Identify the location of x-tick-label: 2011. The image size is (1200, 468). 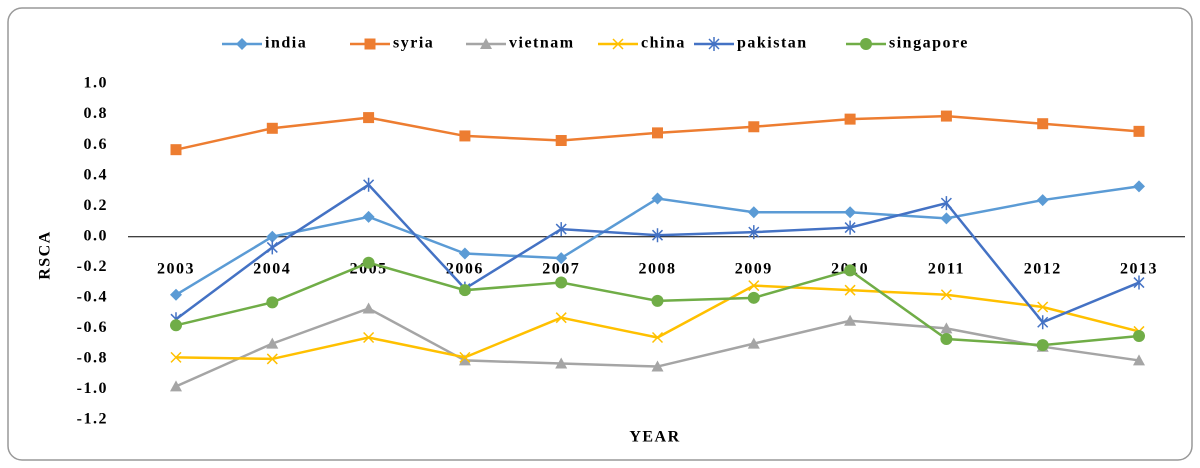
(946, 268).